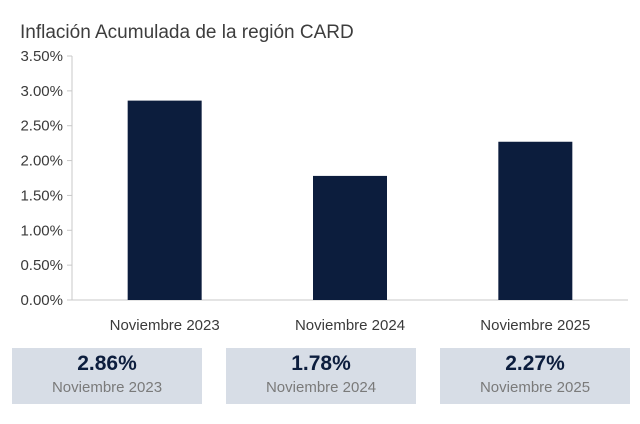 The image size is (640, 424). I want to click on card-value: 2.86%, so click(107, 363).